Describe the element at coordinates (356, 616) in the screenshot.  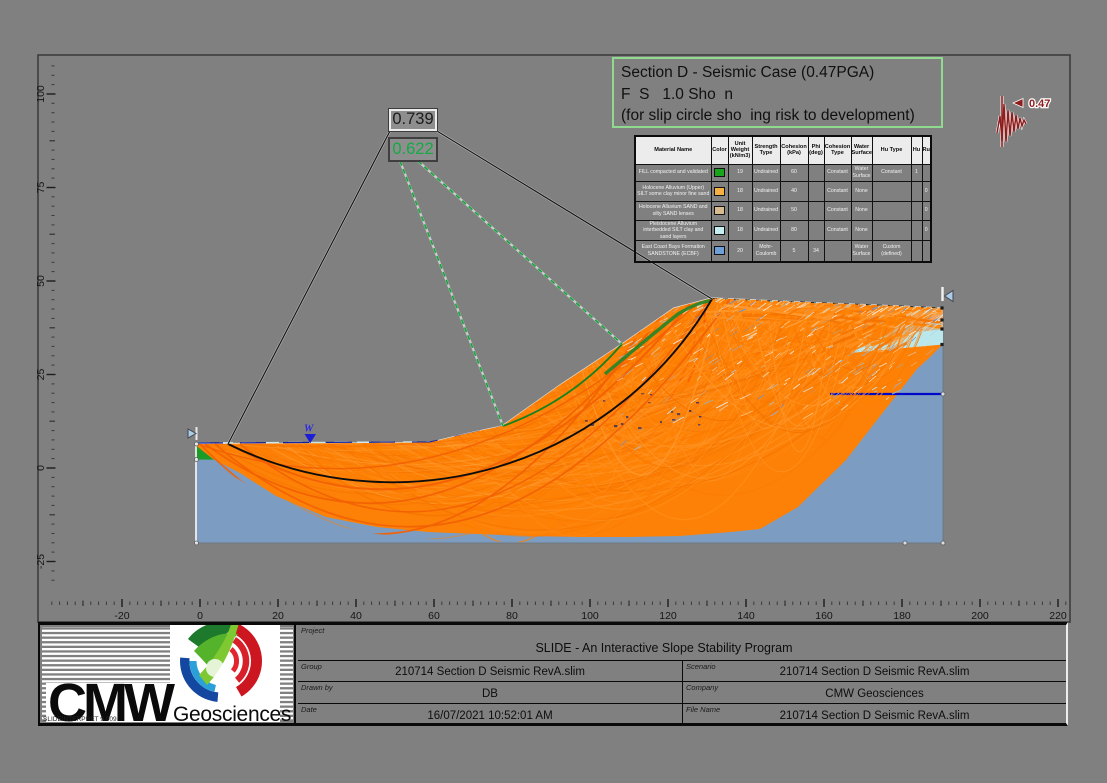
I see `svg-text: 40` at that location.